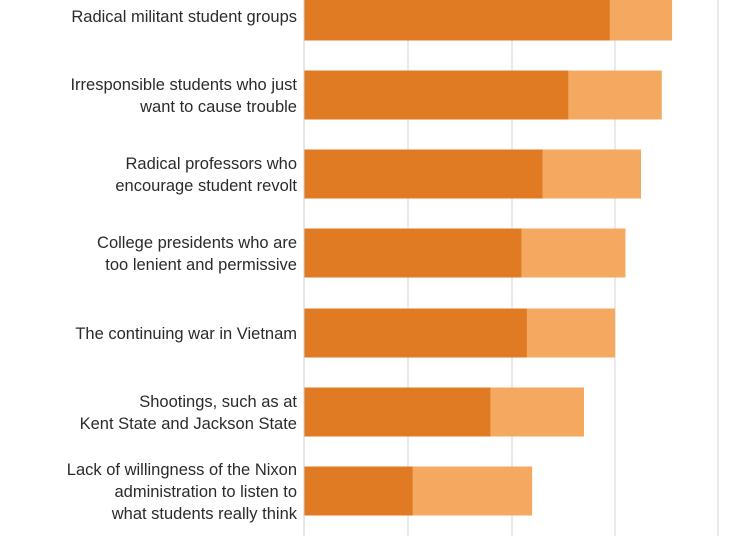  What do you see at coordinates (205, 492) in the screenshot?
I see `category-label-7-line-2: administration to listen to` at bounding box center [205, 492].